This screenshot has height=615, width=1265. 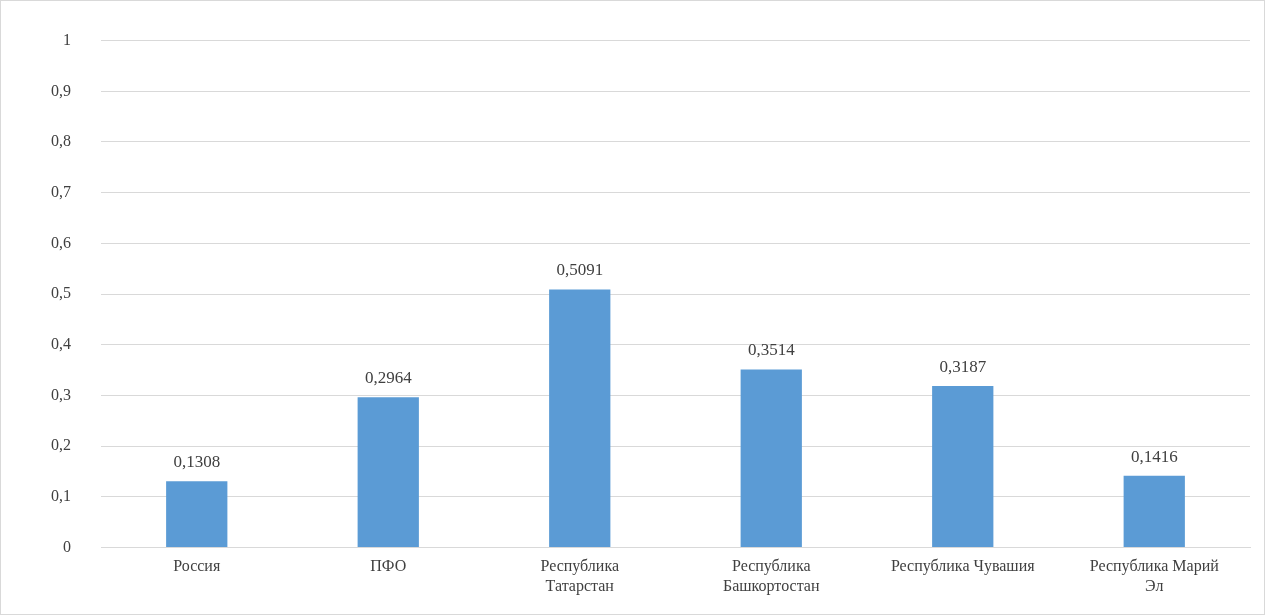 What do you see at coordinates (61, 191) in the screenshot?
I see `y-tick-label: 0,7` at bounding box center [61, 191].